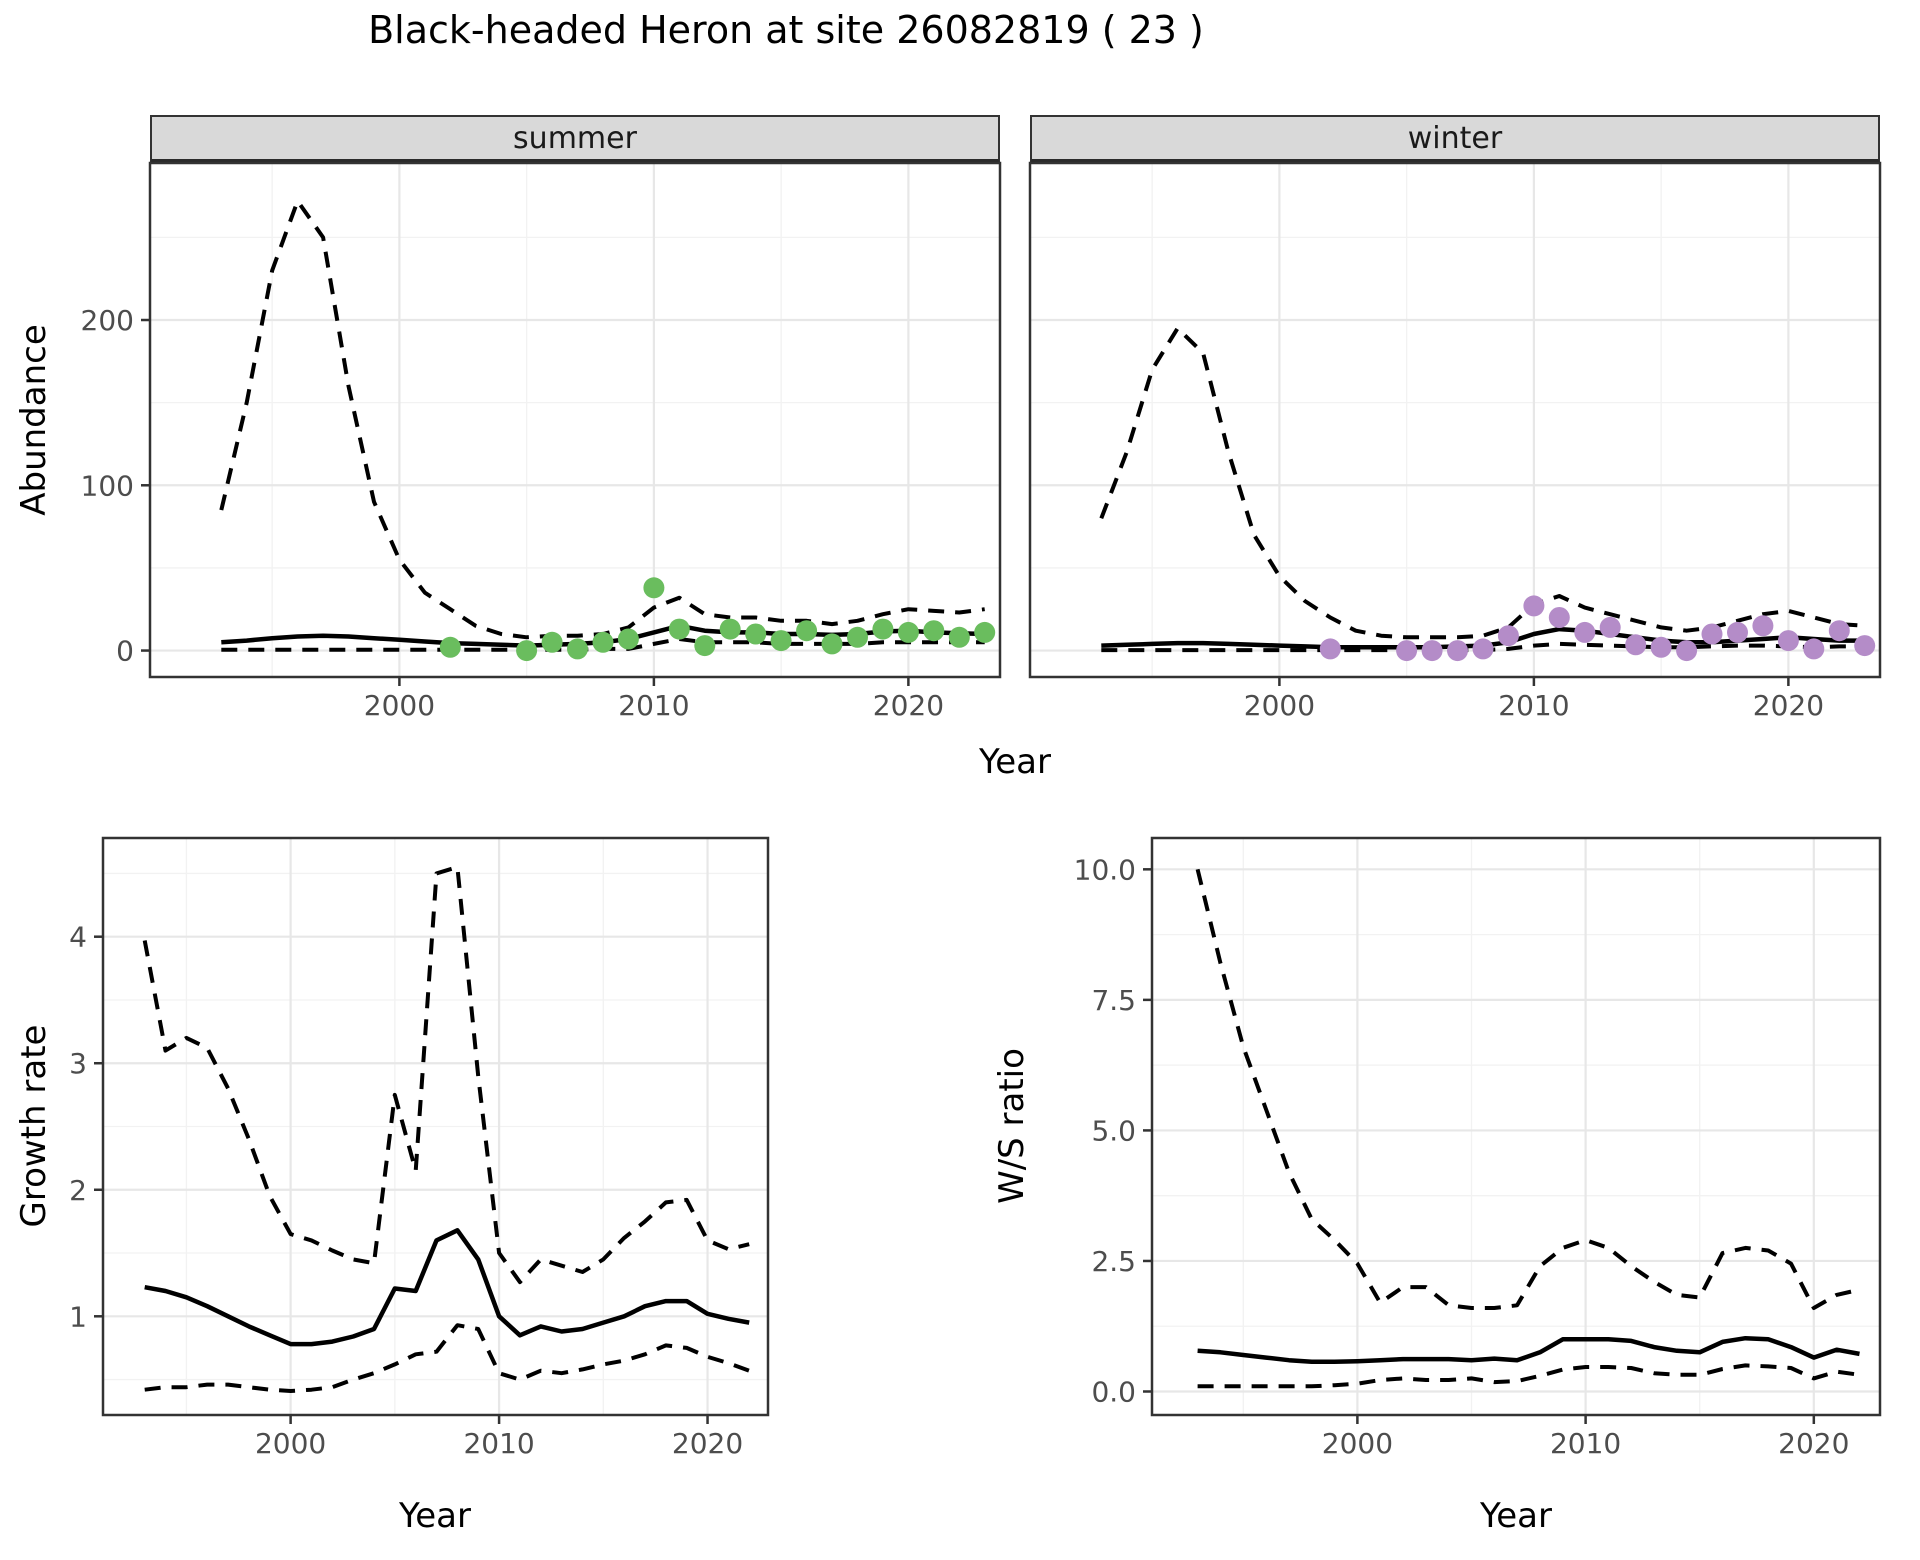 The image size is (1920, 1560). Describe the element at coordinates (1015, 762) in the screenshot. I see `x-axis-title-year-top: Year` at that location.